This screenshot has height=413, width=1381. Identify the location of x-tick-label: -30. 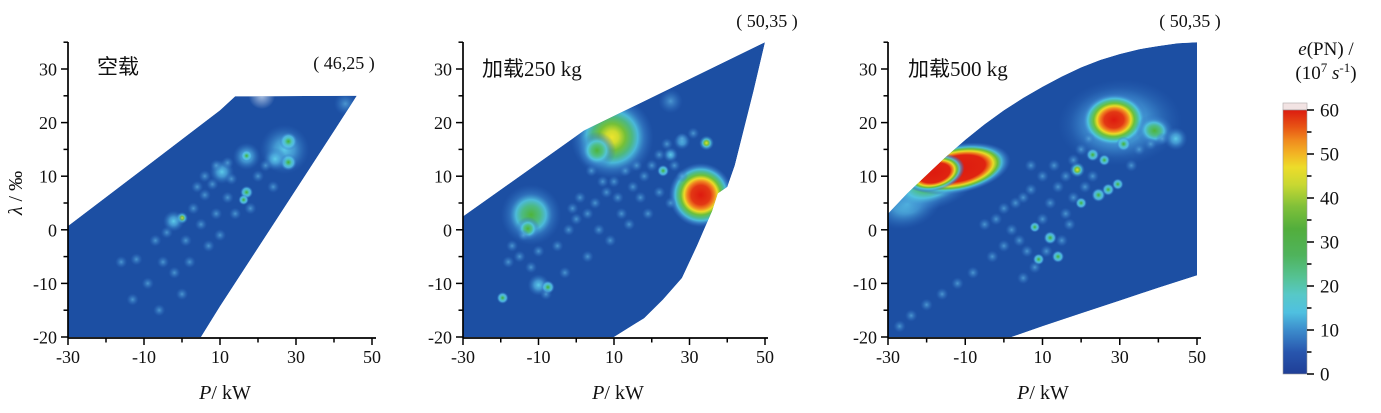
(68, 357).